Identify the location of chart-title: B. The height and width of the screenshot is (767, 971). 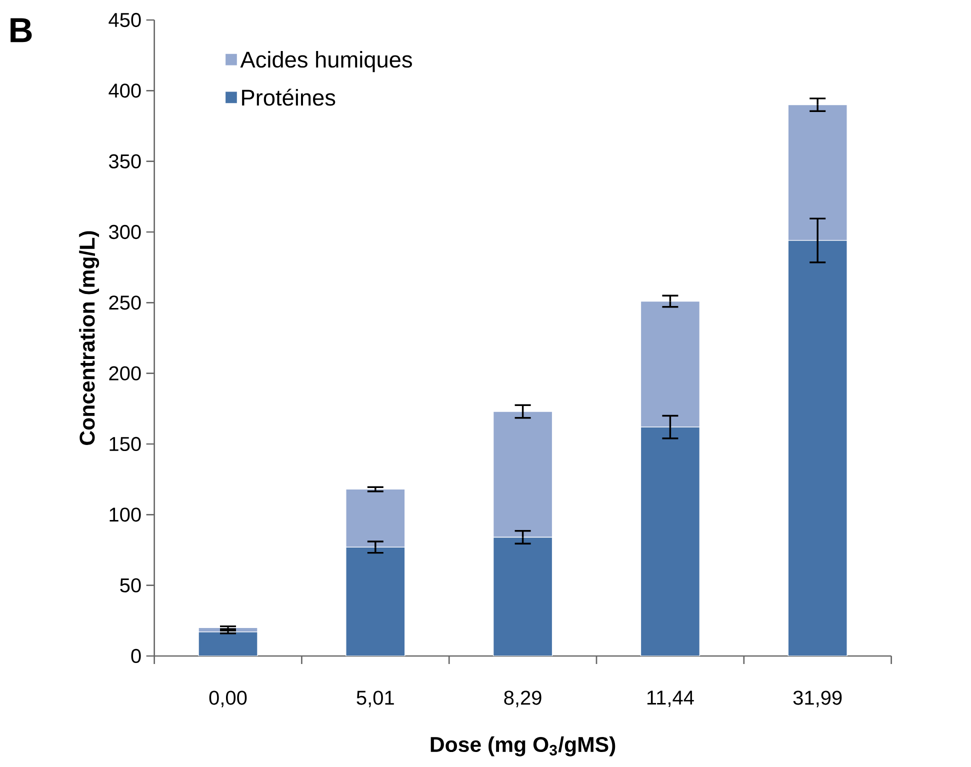
(21, 30).